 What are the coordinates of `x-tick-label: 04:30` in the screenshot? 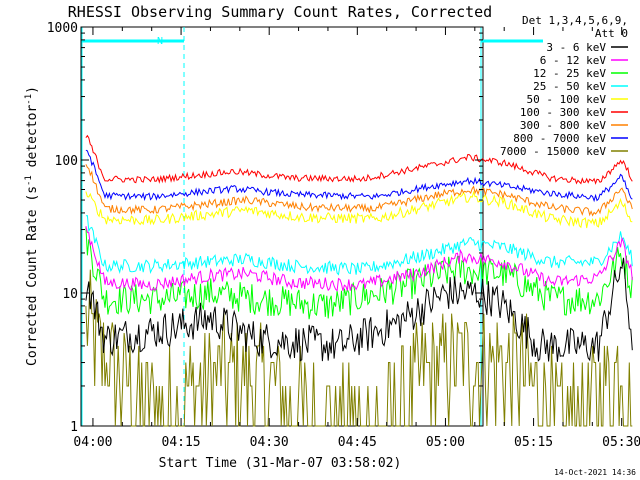 It's located at (269, 442).